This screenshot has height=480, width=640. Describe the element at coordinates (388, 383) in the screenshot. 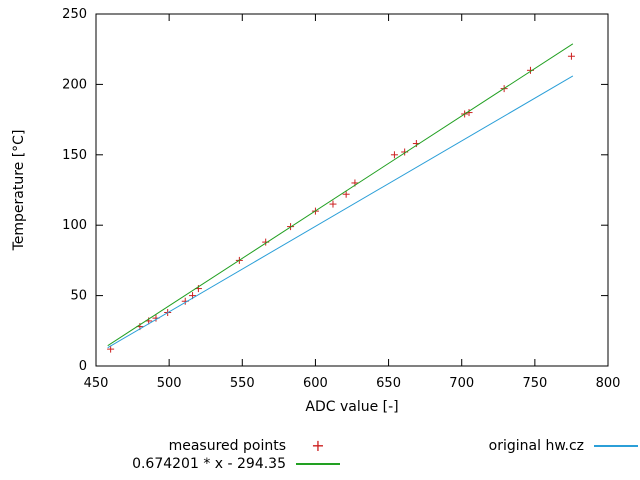

I see `x-tick-label: 650` at that location.